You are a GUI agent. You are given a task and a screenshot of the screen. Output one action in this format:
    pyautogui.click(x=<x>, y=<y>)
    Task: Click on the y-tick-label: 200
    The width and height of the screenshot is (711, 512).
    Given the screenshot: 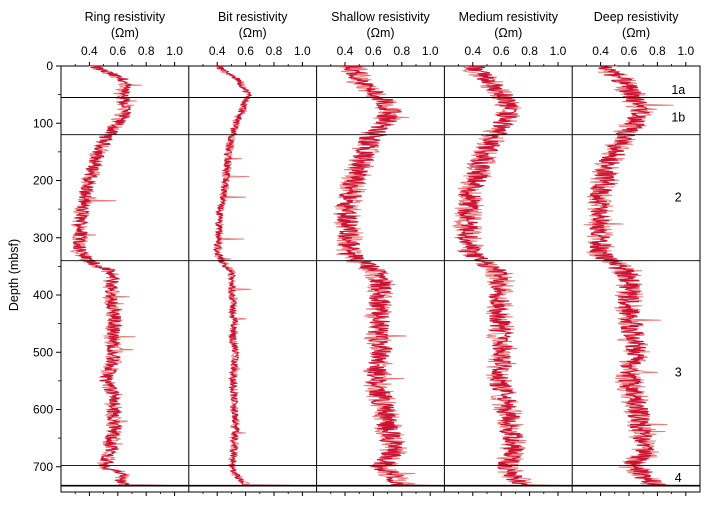 What is the action you would take?
    pyautogui.click(x=43, y=181)
    